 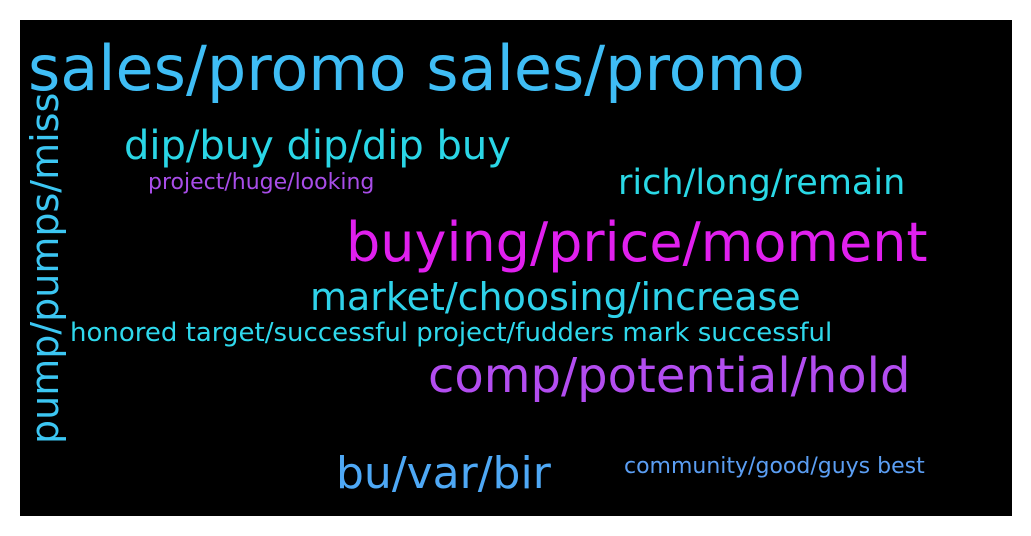 I want to click on word-rich-long-remain: rich/long/remain, so click(x=762, y=183).